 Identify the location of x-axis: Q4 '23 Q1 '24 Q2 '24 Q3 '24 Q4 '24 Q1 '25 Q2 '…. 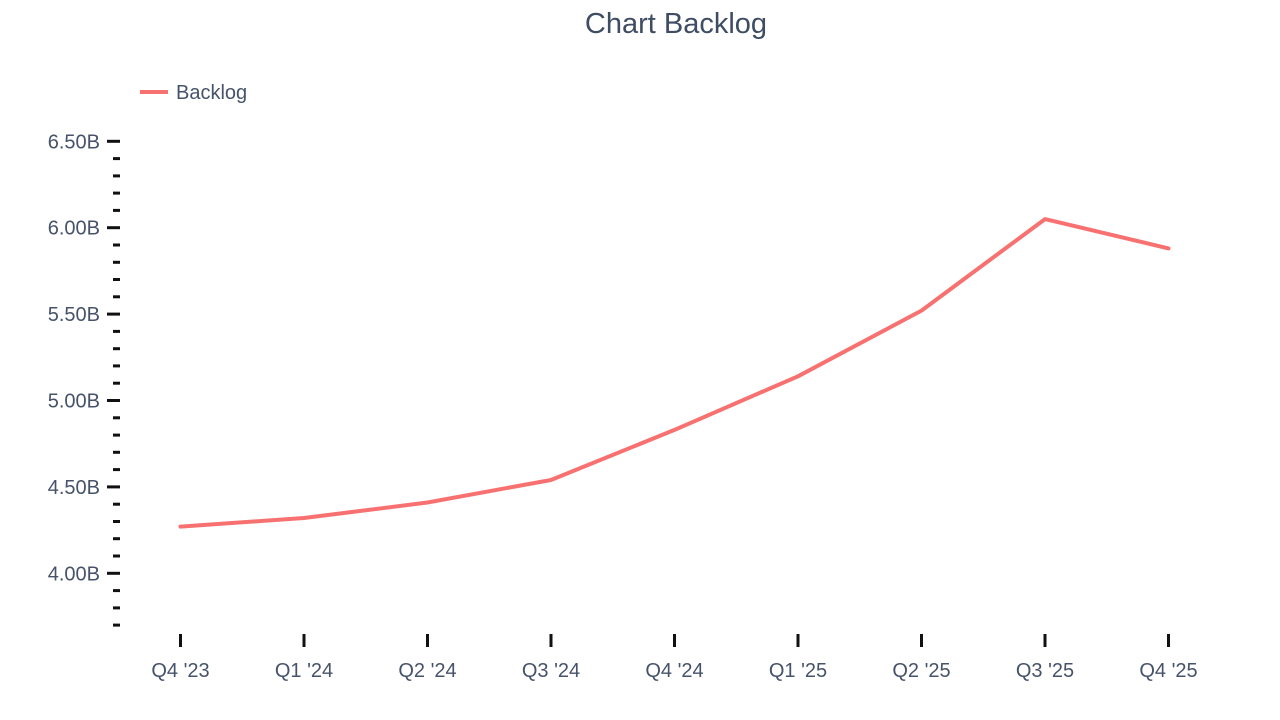
(674, 658).